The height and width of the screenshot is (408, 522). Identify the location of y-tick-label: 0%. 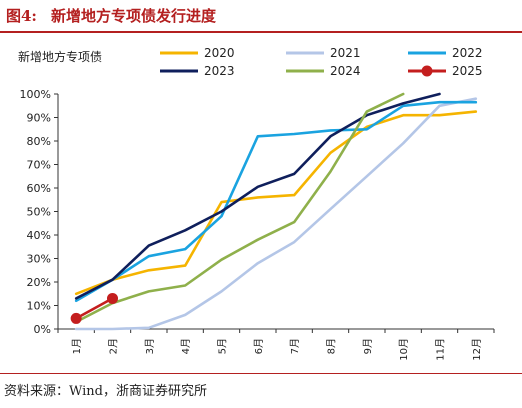
(42, 329).